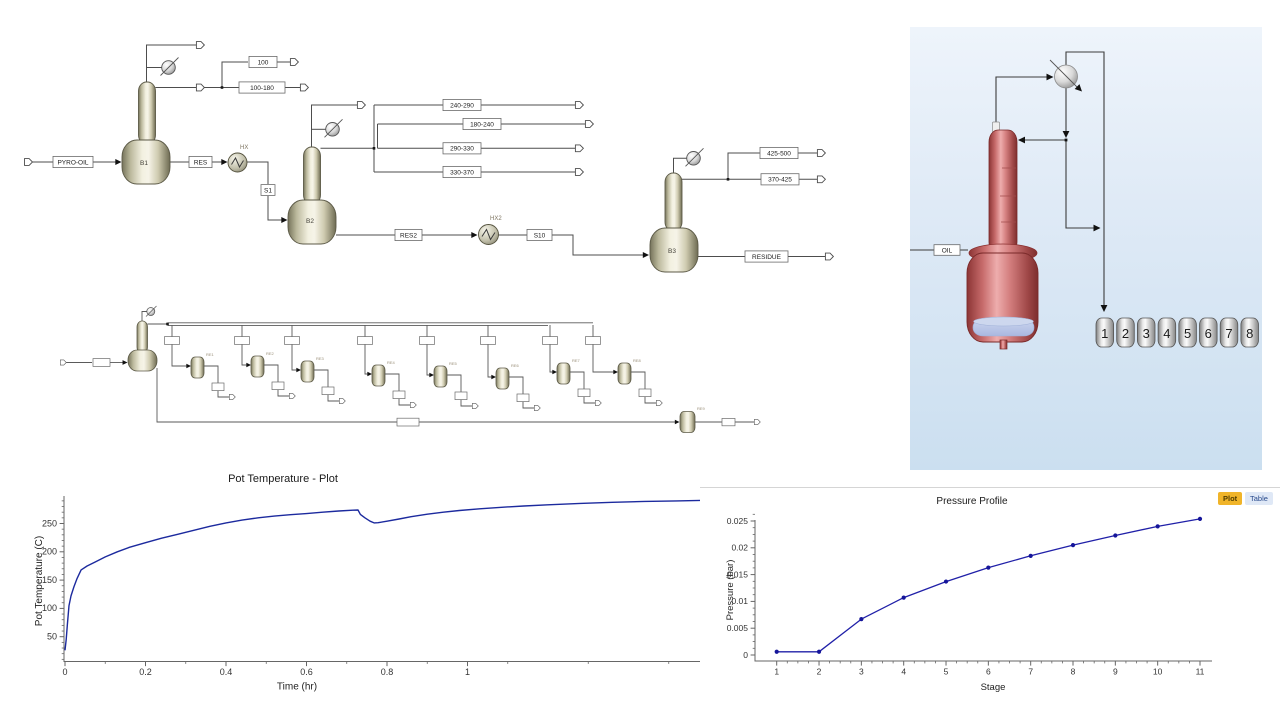 The height and width of the screenshot is (721, 1280). What do you see at coordinates (988, 672) in the screenshot?
I see `x-tick-label: 6` at bounding box center [988, 672].